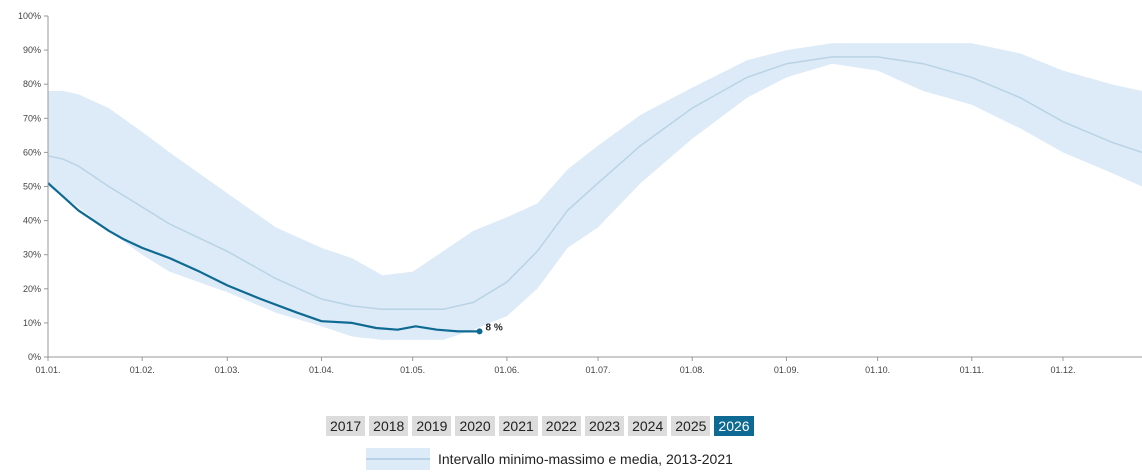 The image size is (1142, 472). What do you see at coordinates (1062, 370) in the screenshot?
I see `x-tick-label: 01.12.` at bounding box center [1062, 370].